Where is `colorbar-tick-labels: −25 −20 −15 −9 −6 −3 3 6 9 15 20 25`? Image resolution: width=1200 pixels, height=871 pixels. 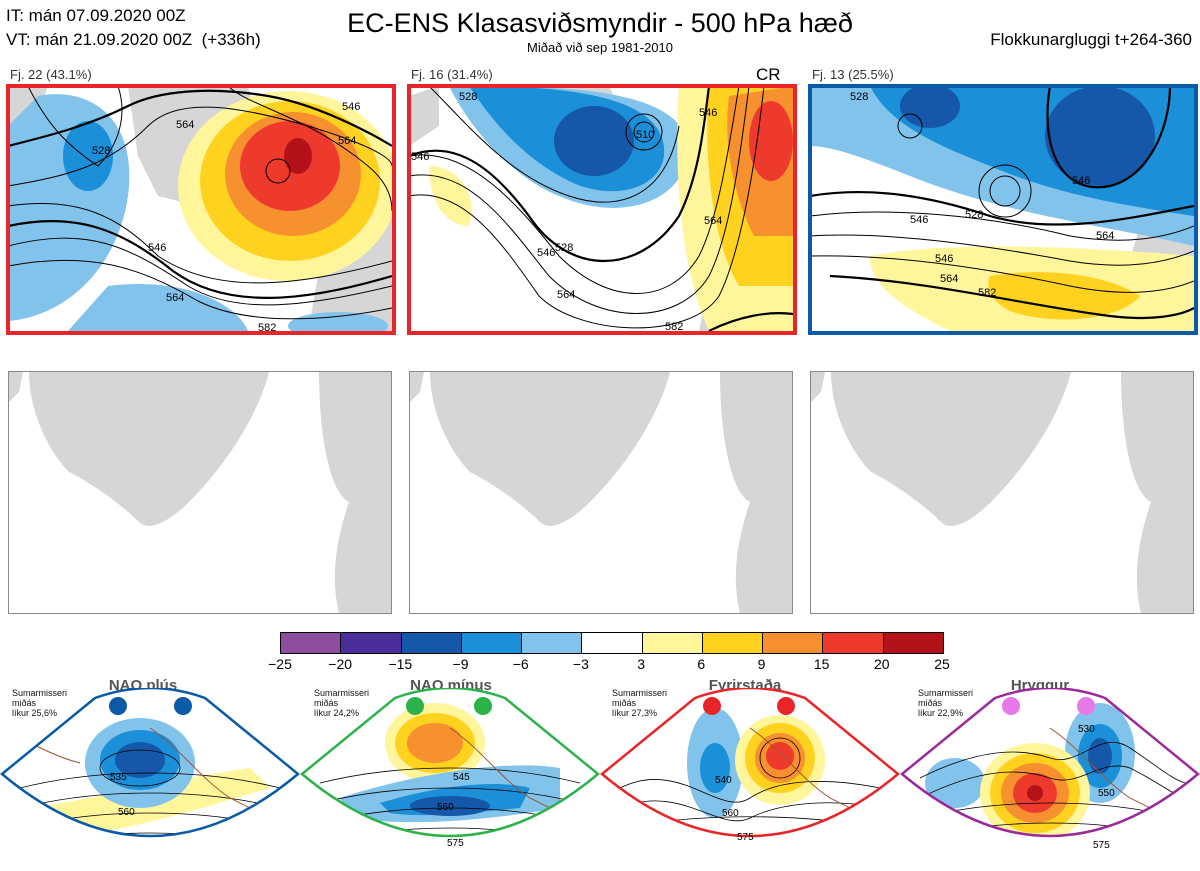
colorbar-tick-labels: −25 −20 −15 −9 −6 −3 3 6 9 15 20 25 is located at coordinates (609, 665).